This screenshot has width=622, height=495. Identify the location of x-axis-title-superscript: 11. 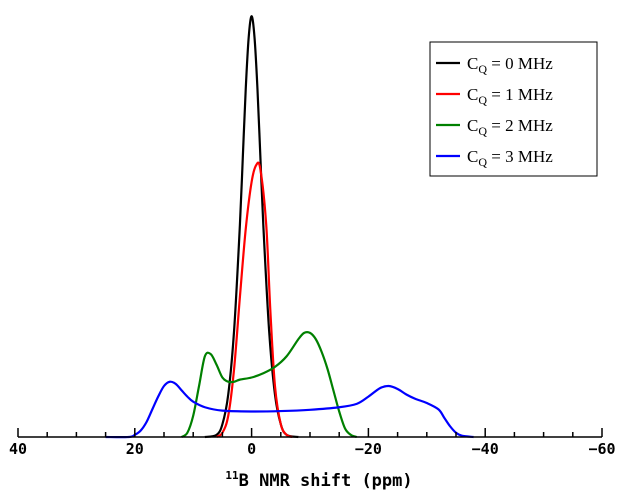
(232, 475).